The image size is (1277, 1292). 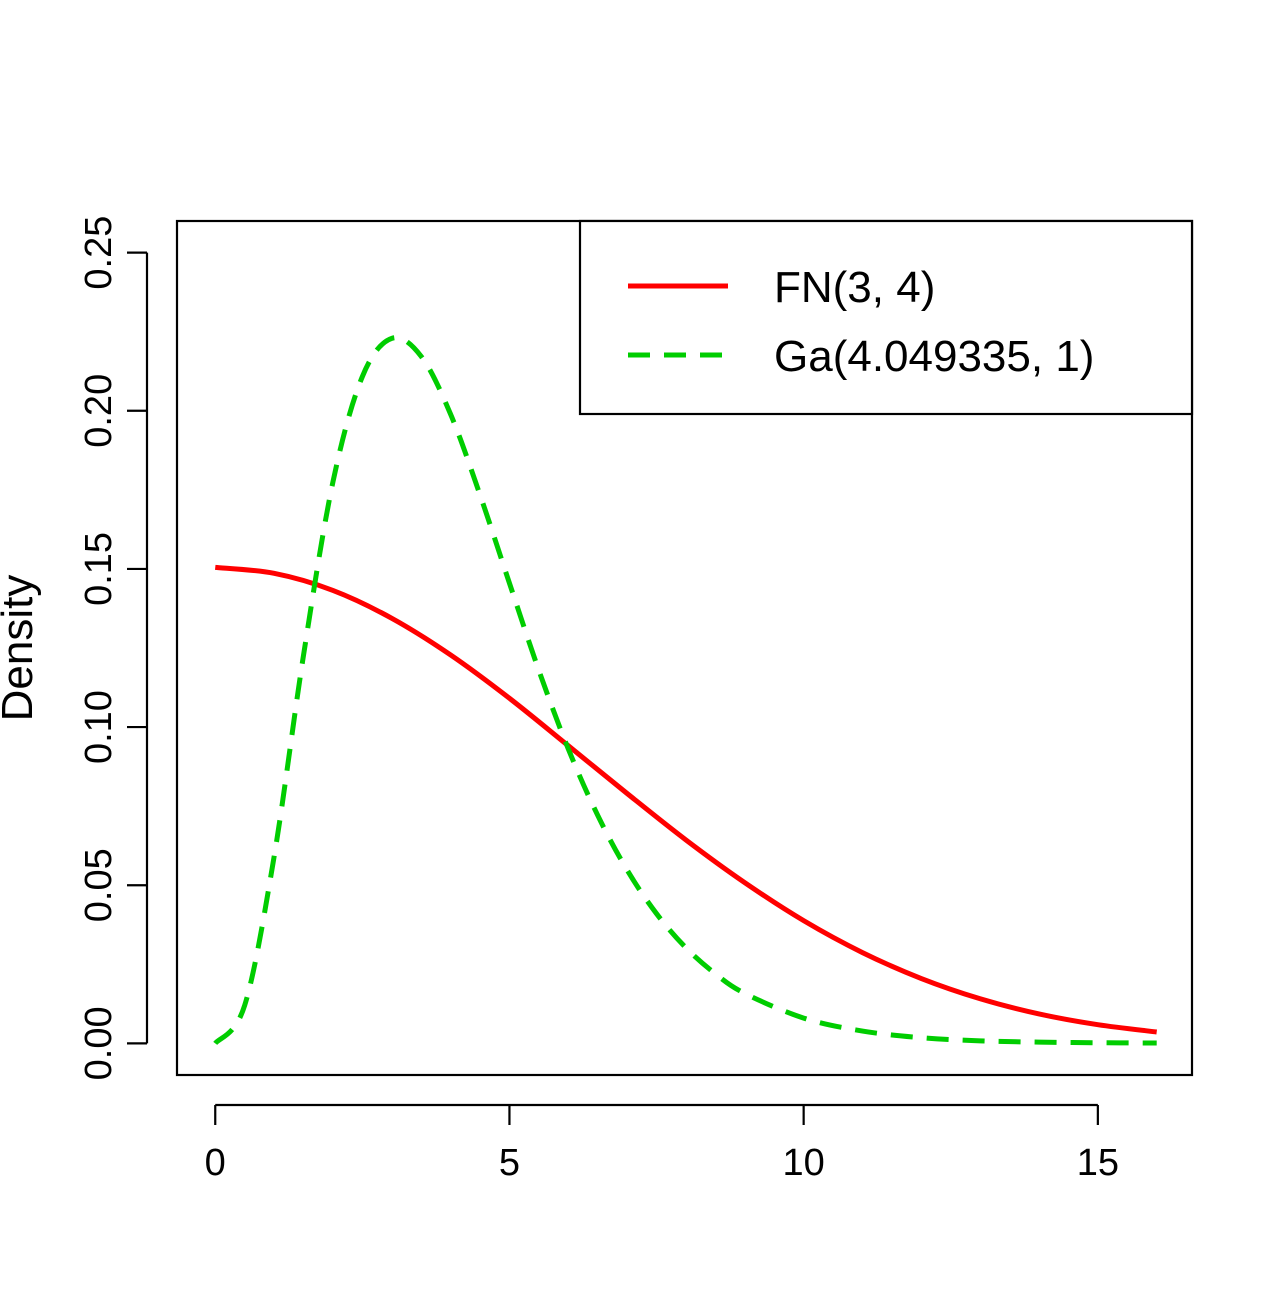 I want to click on y-tick-label: 0.25, so click(x=99, y=253).